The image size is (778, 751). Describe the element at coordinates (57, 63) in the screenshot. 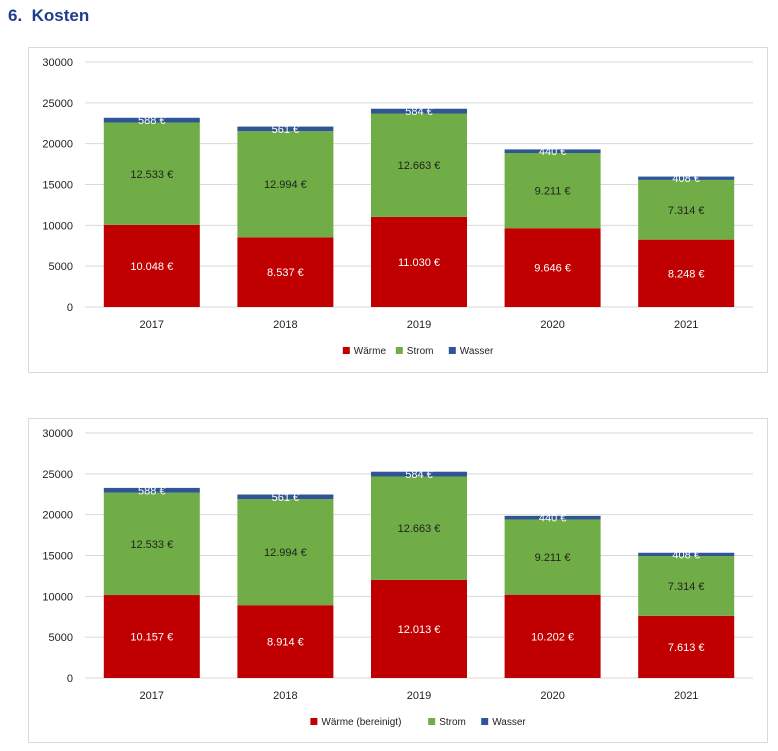

I see `chart1-y-tick-label: 30000` at that location.